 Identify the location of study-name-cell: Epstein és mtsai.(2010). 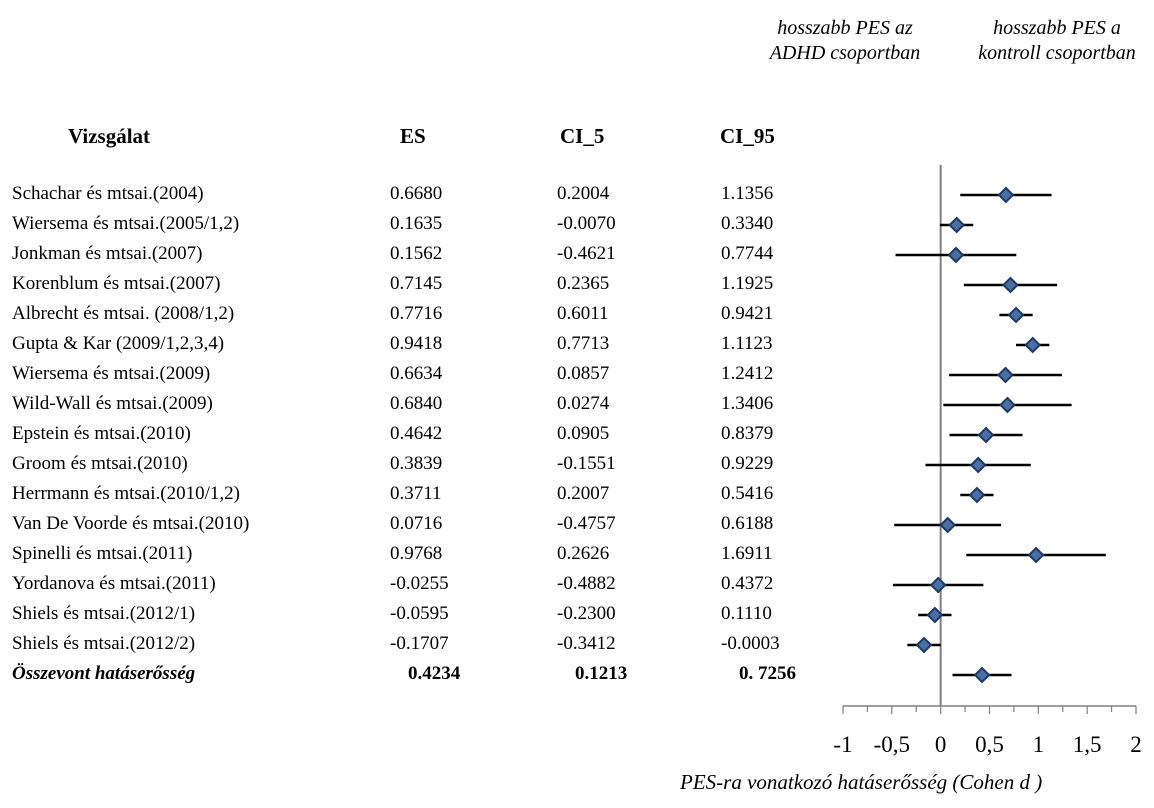
(101, 433).